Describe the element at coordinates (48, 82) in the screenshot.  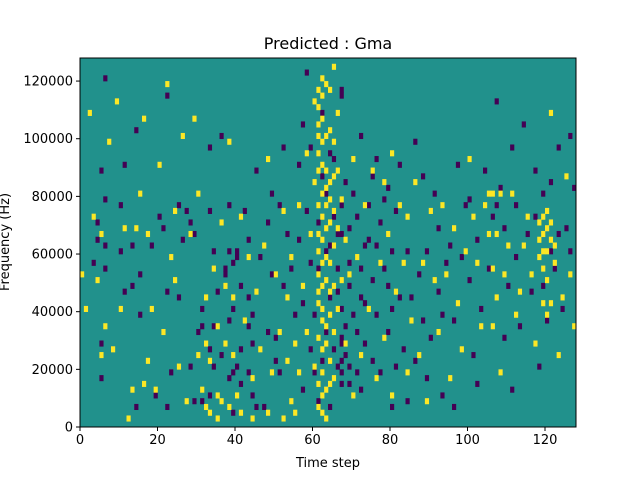
I see `y-tick-label: 120000` at that location.